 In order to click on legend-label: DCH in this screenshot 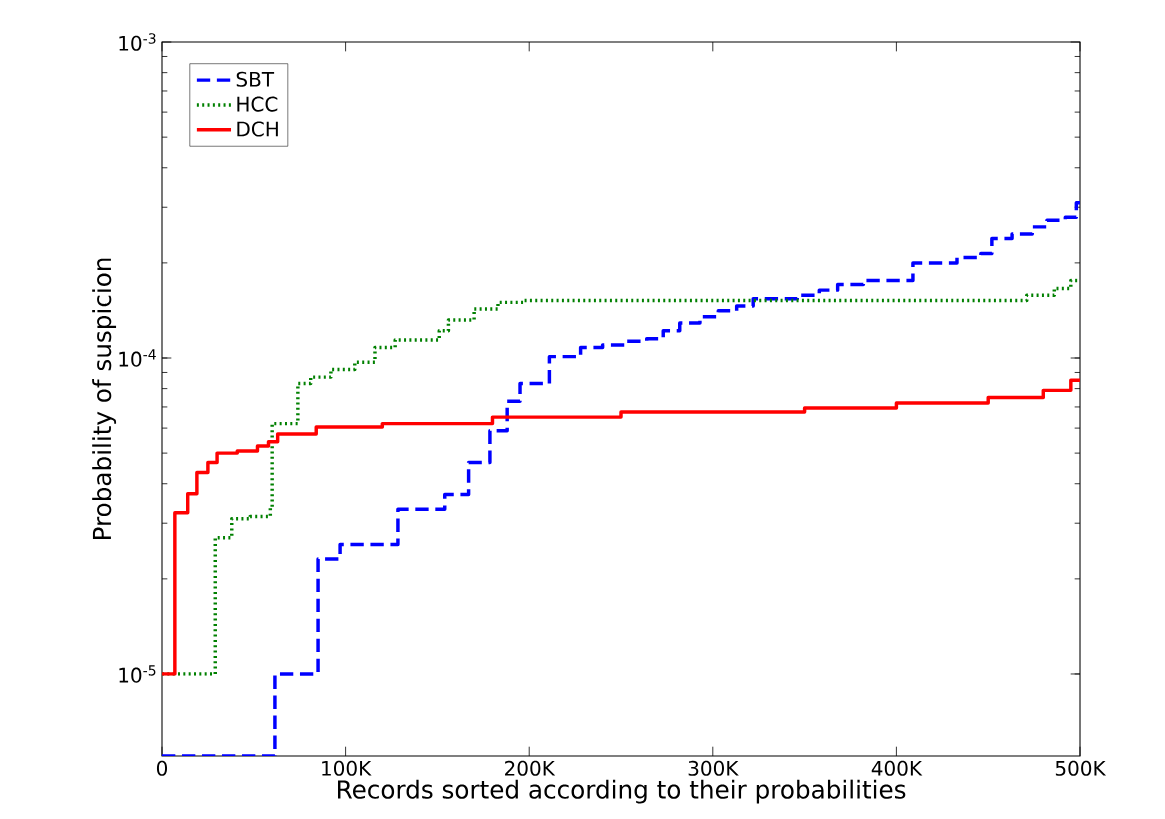, I will do `click(257, 129)`.